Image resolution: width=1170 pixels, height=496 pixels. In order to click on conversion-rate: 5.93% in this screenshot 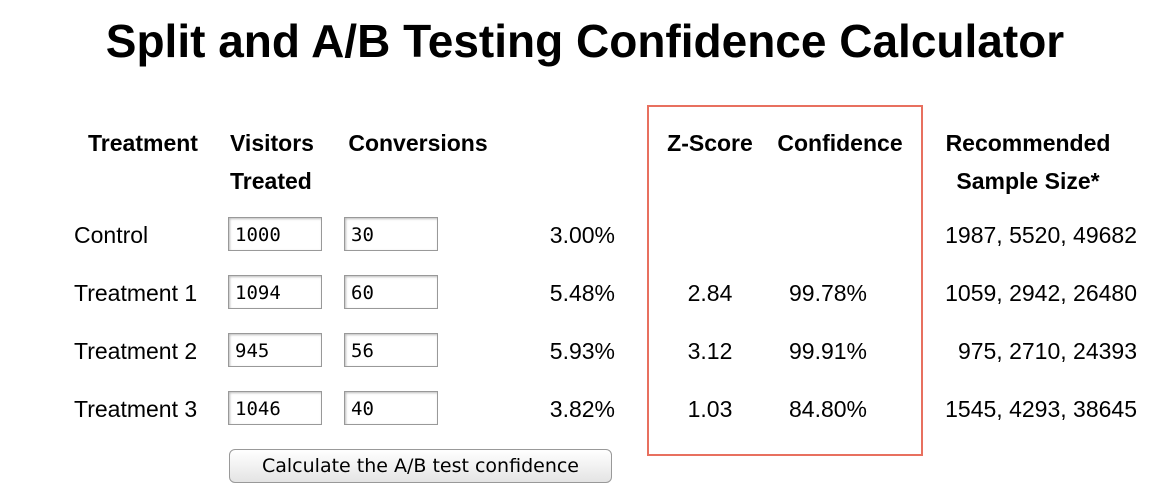, I will do `click(582, 351)`.